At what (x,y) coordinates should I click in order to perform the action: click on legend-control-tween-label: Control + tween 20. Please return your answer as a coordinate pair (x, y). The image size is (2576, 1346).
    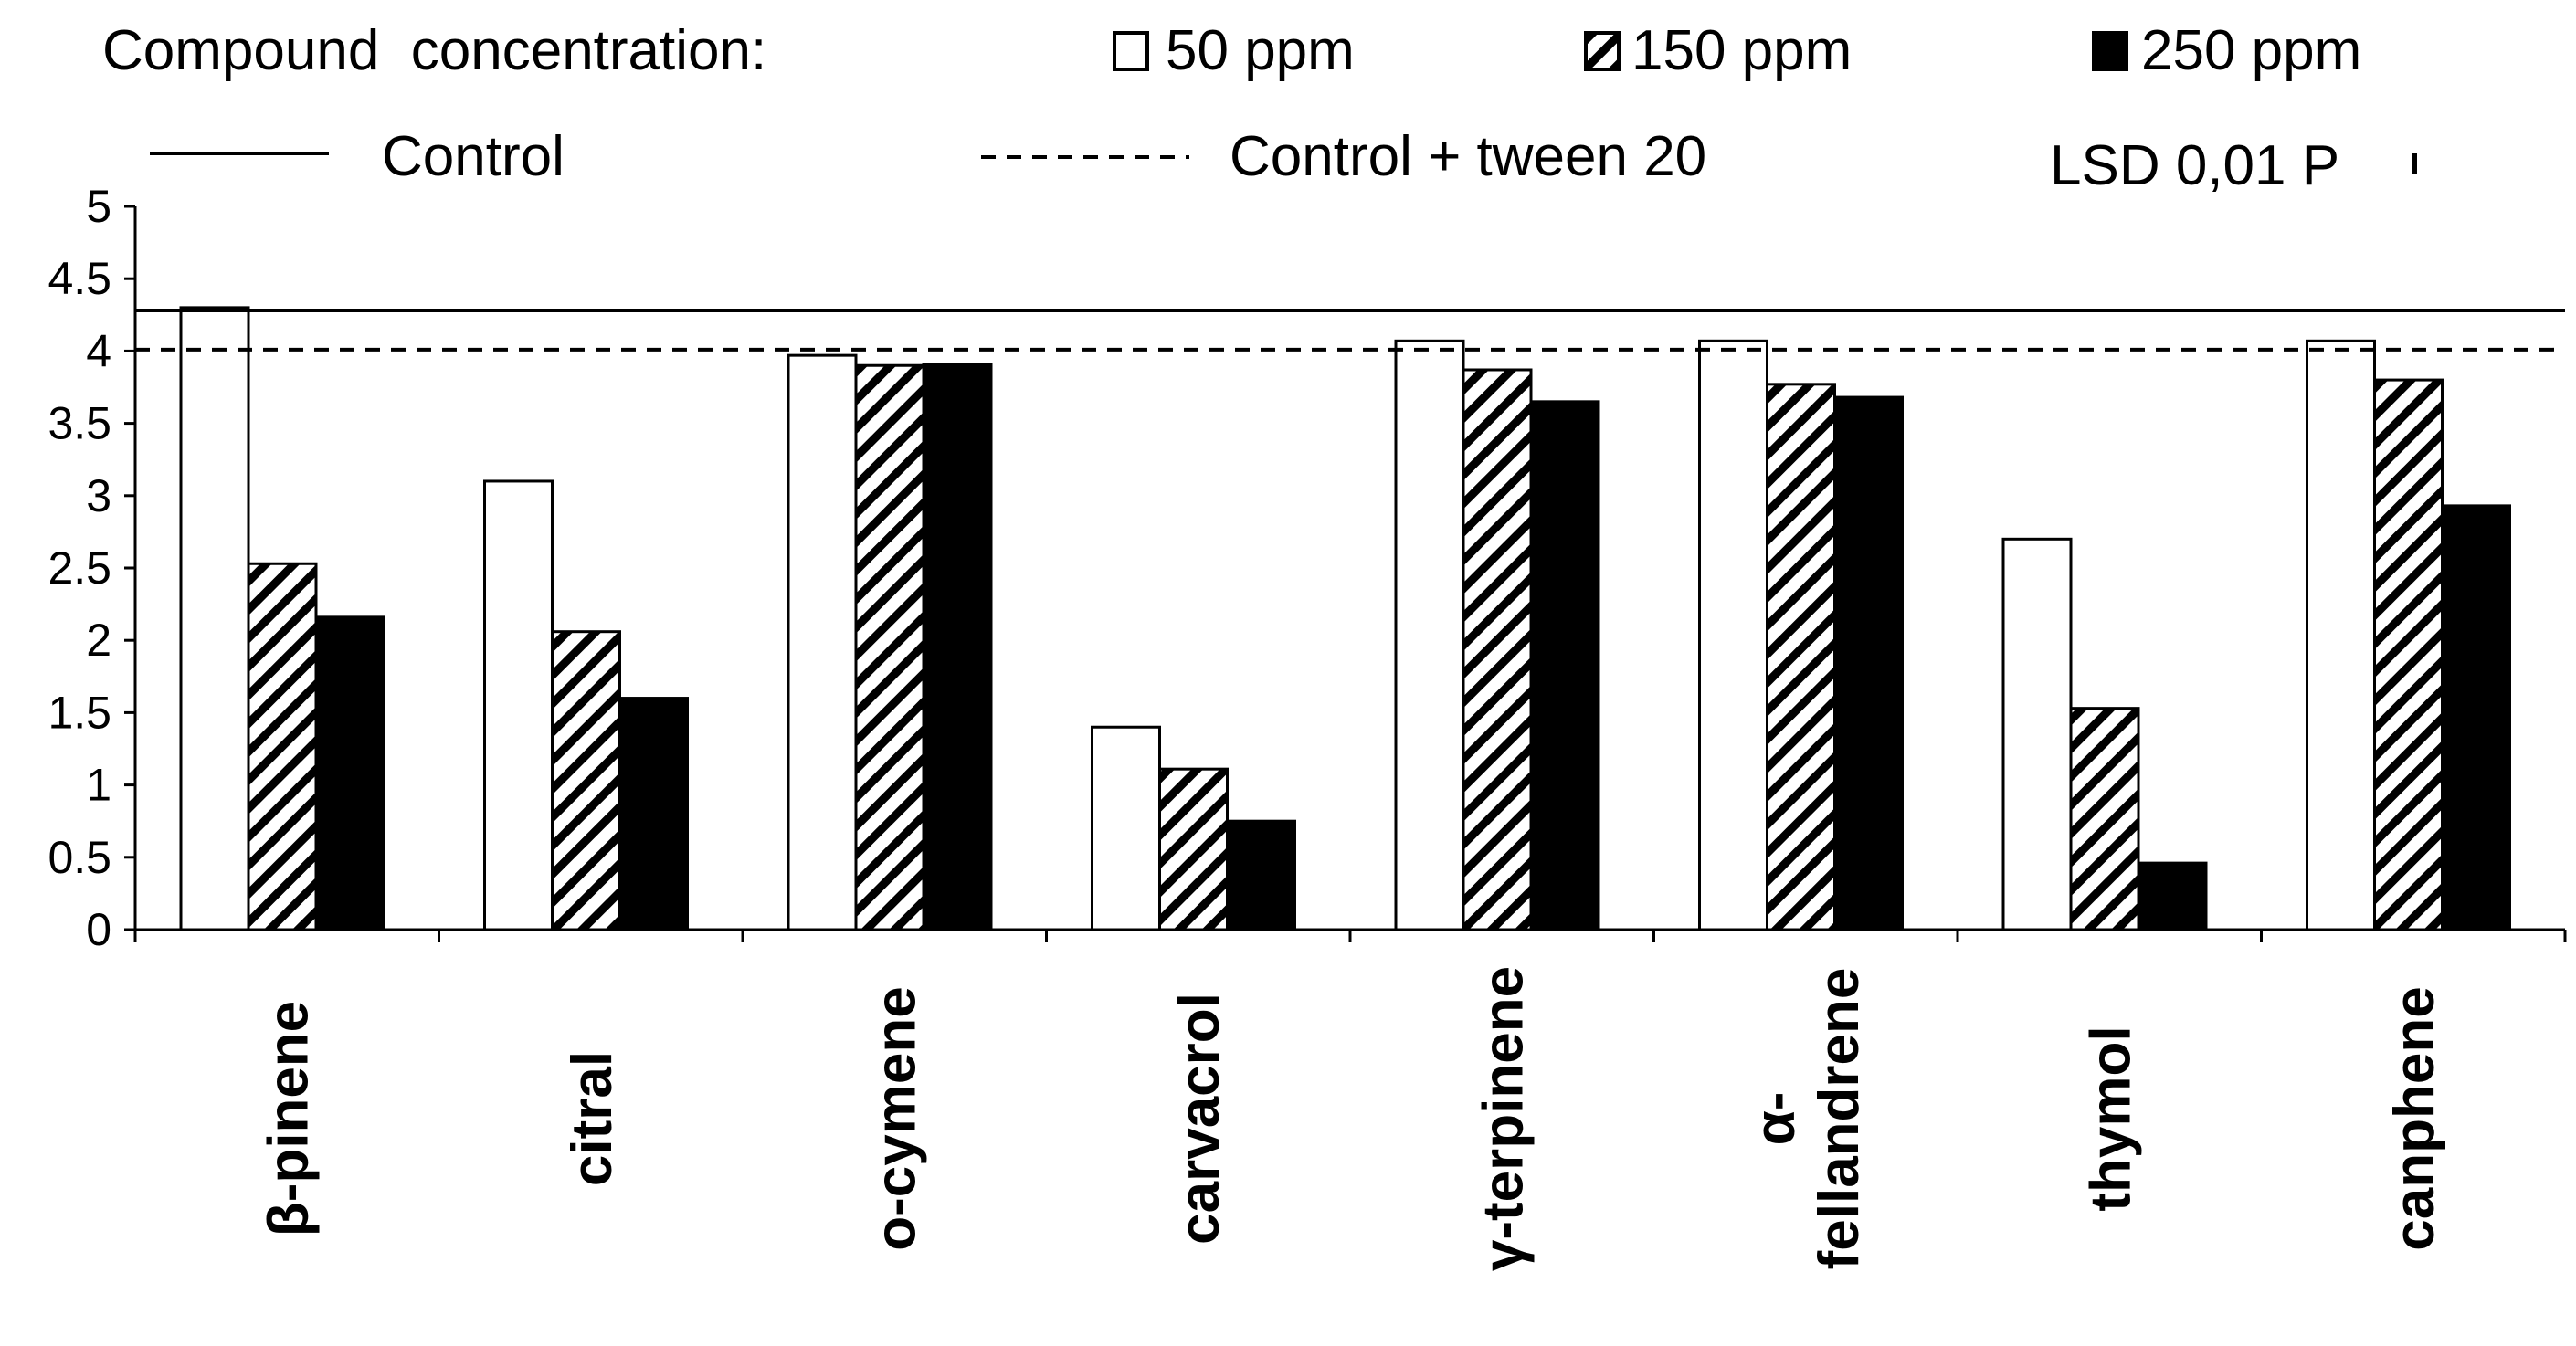
    Looking at the image, I should click on (1468, 156).